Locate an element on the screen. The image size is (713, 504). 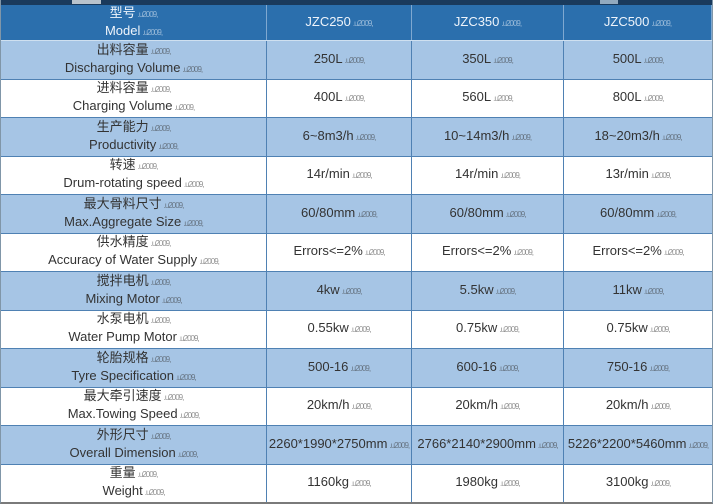
spec-label-zh: 轮胎规格 is located at coordinates (134, 359).